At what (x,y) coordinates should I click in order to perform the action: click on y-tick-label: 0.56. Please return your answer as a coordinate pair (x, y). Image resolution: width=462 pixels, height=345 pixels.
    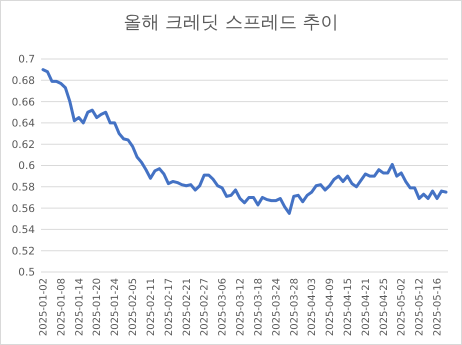
    Looking at the image, I should click on (24, 208).